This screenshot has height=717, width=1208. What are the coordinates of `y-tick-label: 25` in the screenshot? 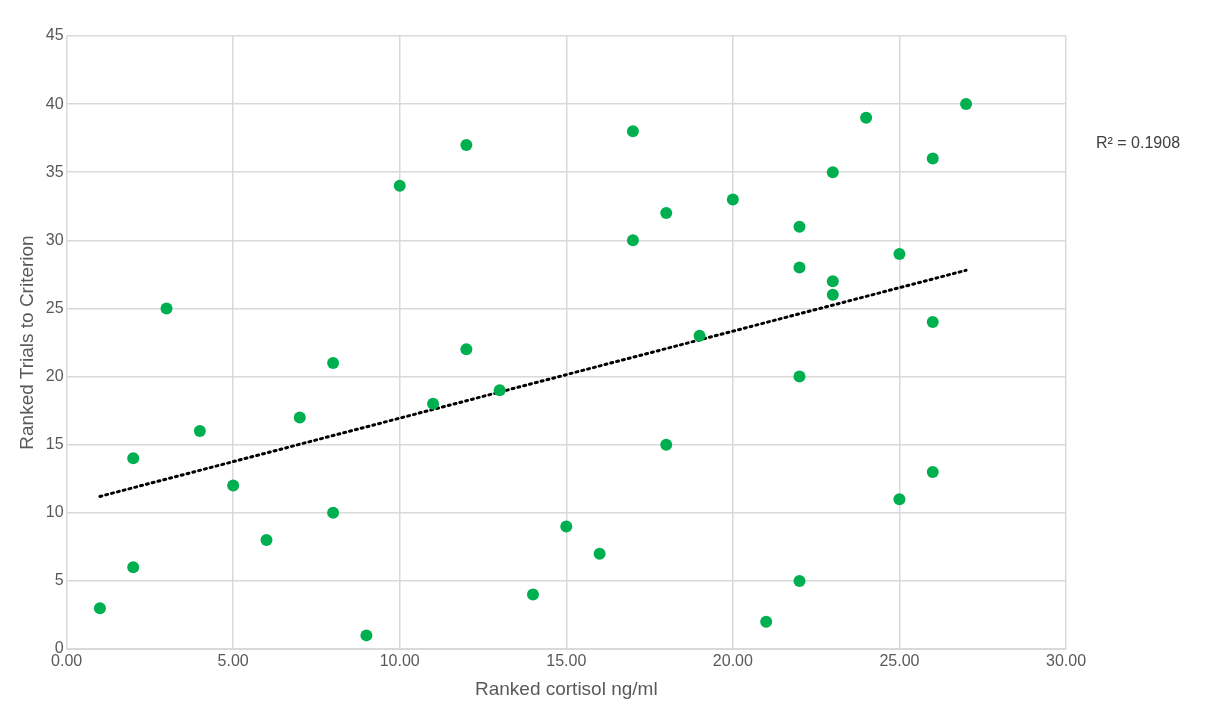 It's located at (54, 307).